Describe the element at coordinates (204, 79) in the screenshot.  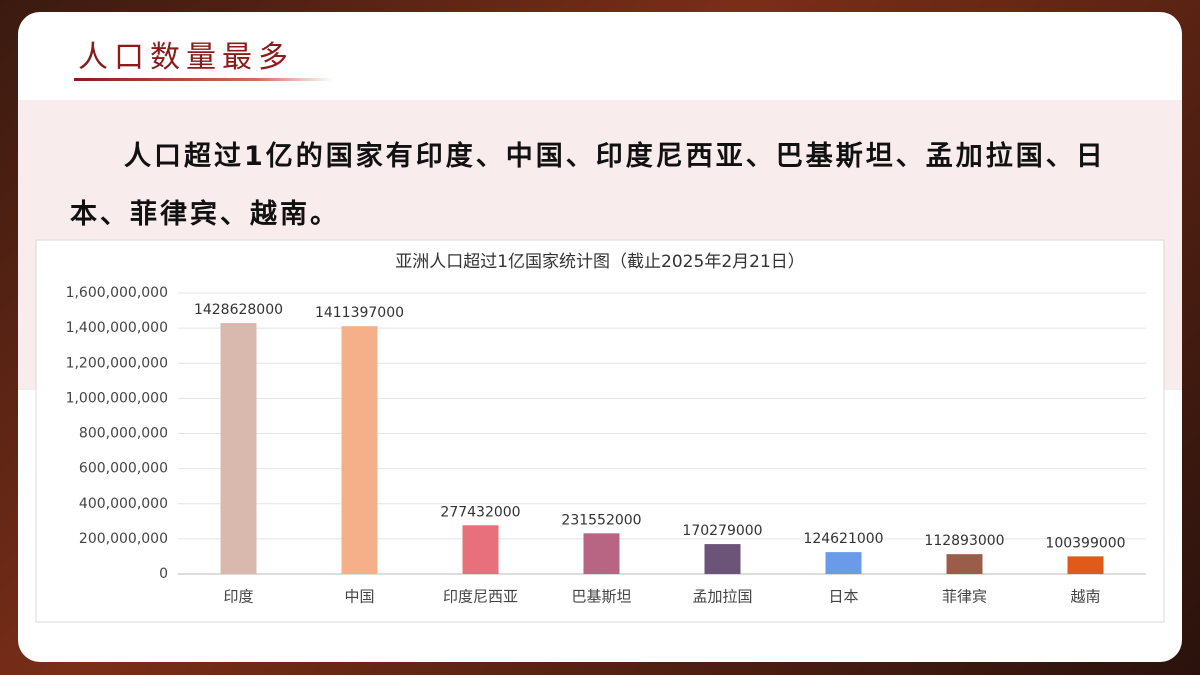
I see `title-underline` at that location.